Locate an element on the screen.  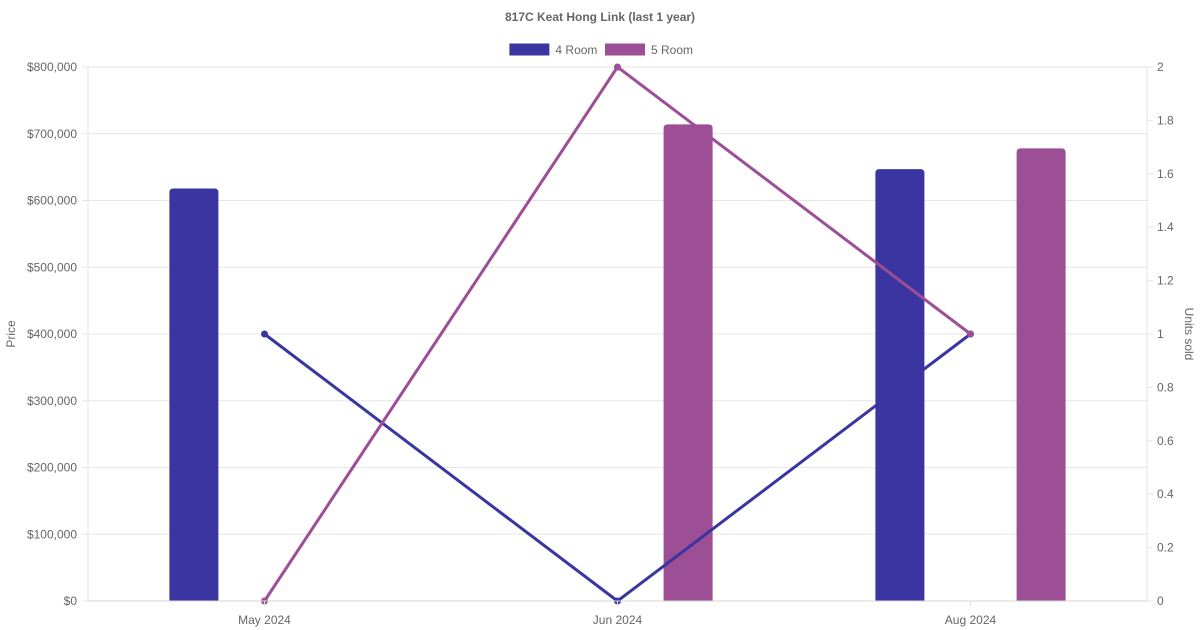
legend-swatch-5-room is located at coordinates (625, 49).